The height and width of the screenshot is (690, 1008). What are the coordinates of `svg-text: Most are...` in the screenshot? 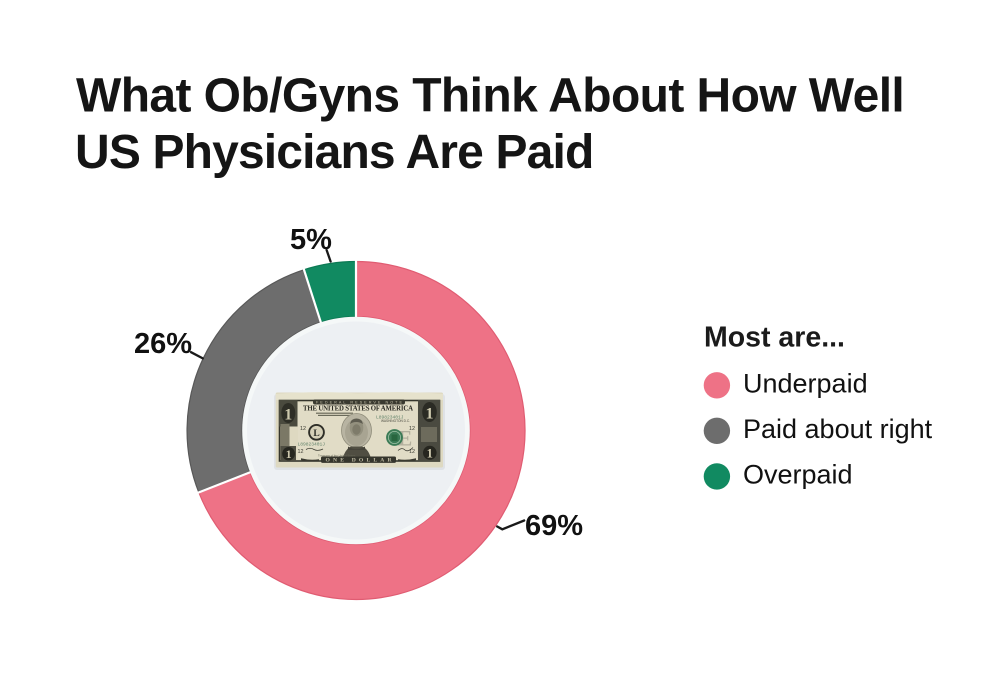 It's located at (774, 338).